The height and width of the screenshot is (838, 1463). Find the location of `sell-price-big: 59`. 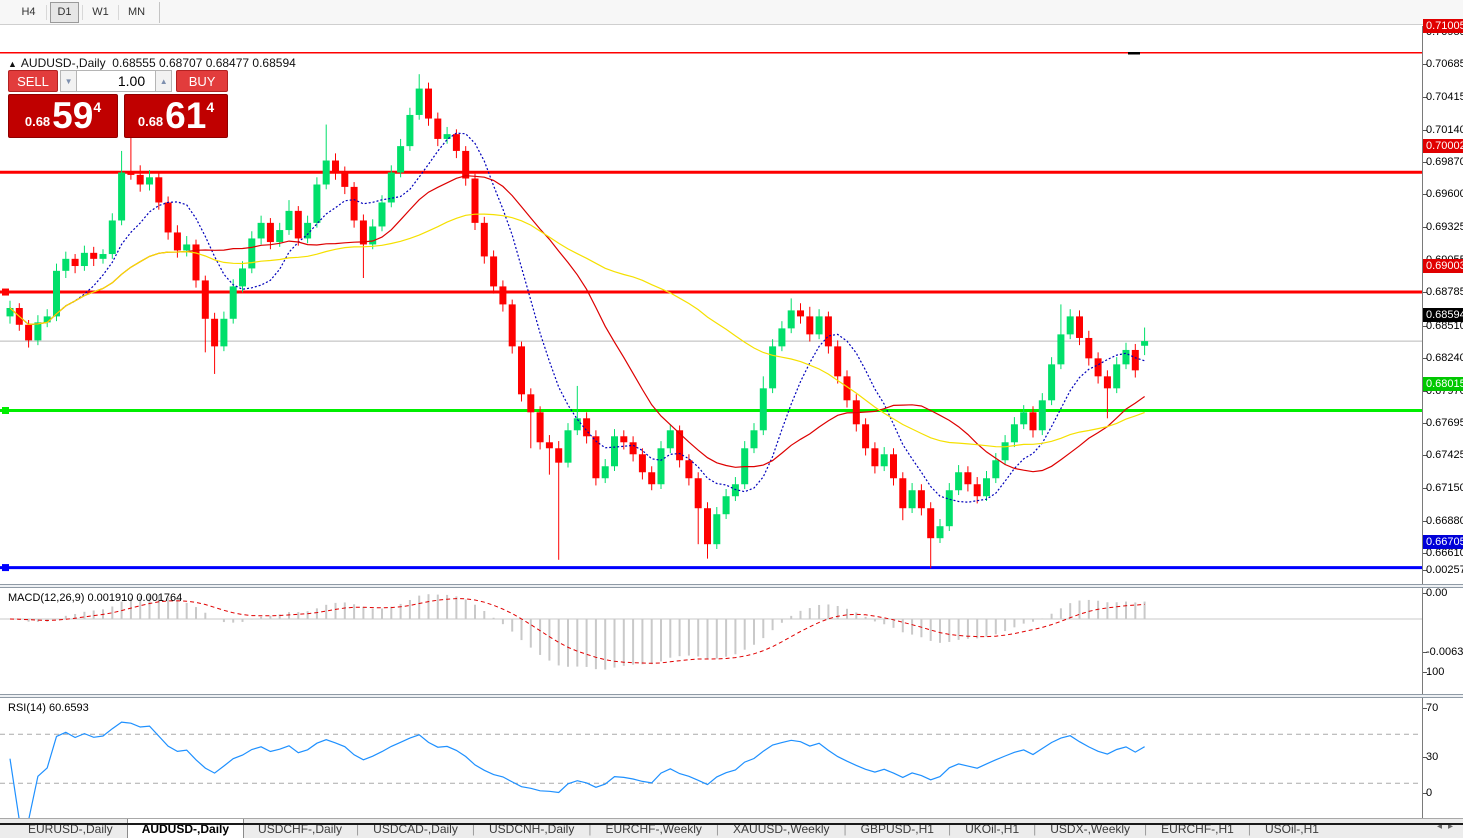

sell-price-big: 59 is located at coordinates (73, 115).